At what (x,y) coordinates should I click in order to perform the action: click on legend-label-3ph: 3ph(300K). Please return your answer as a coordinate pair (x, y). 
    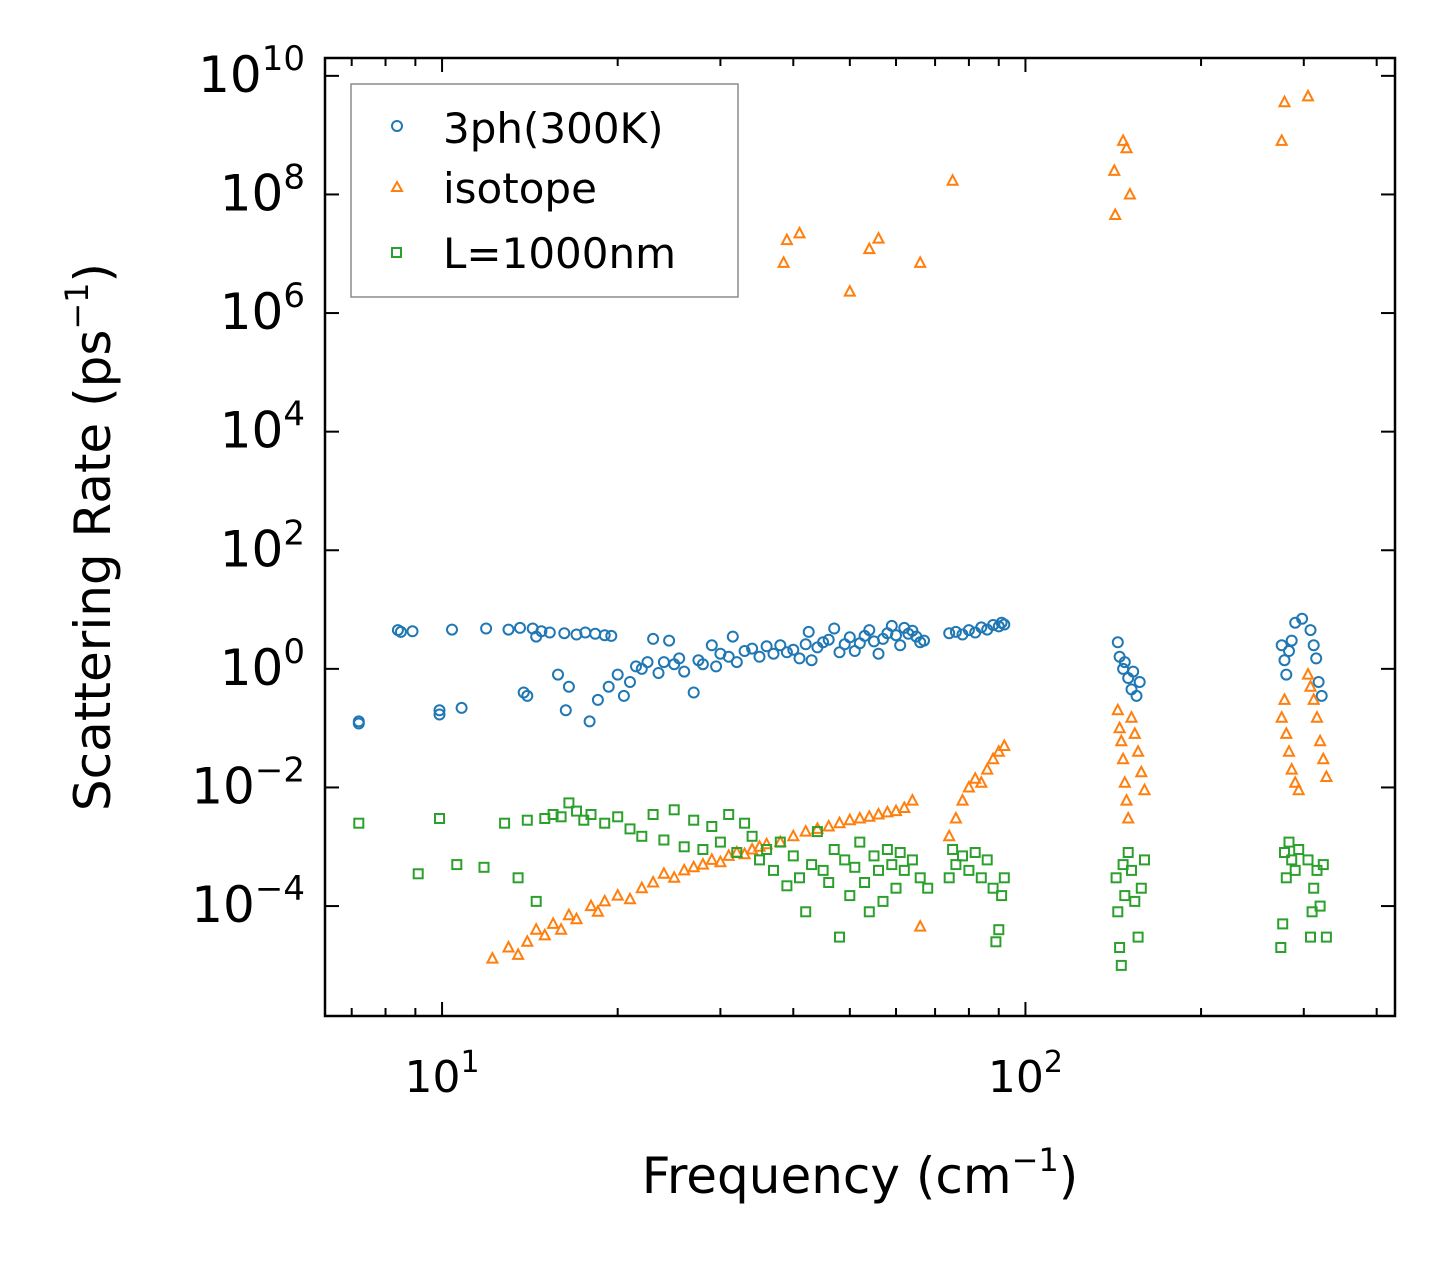
    Looking at the image, I should click on (553, 128).